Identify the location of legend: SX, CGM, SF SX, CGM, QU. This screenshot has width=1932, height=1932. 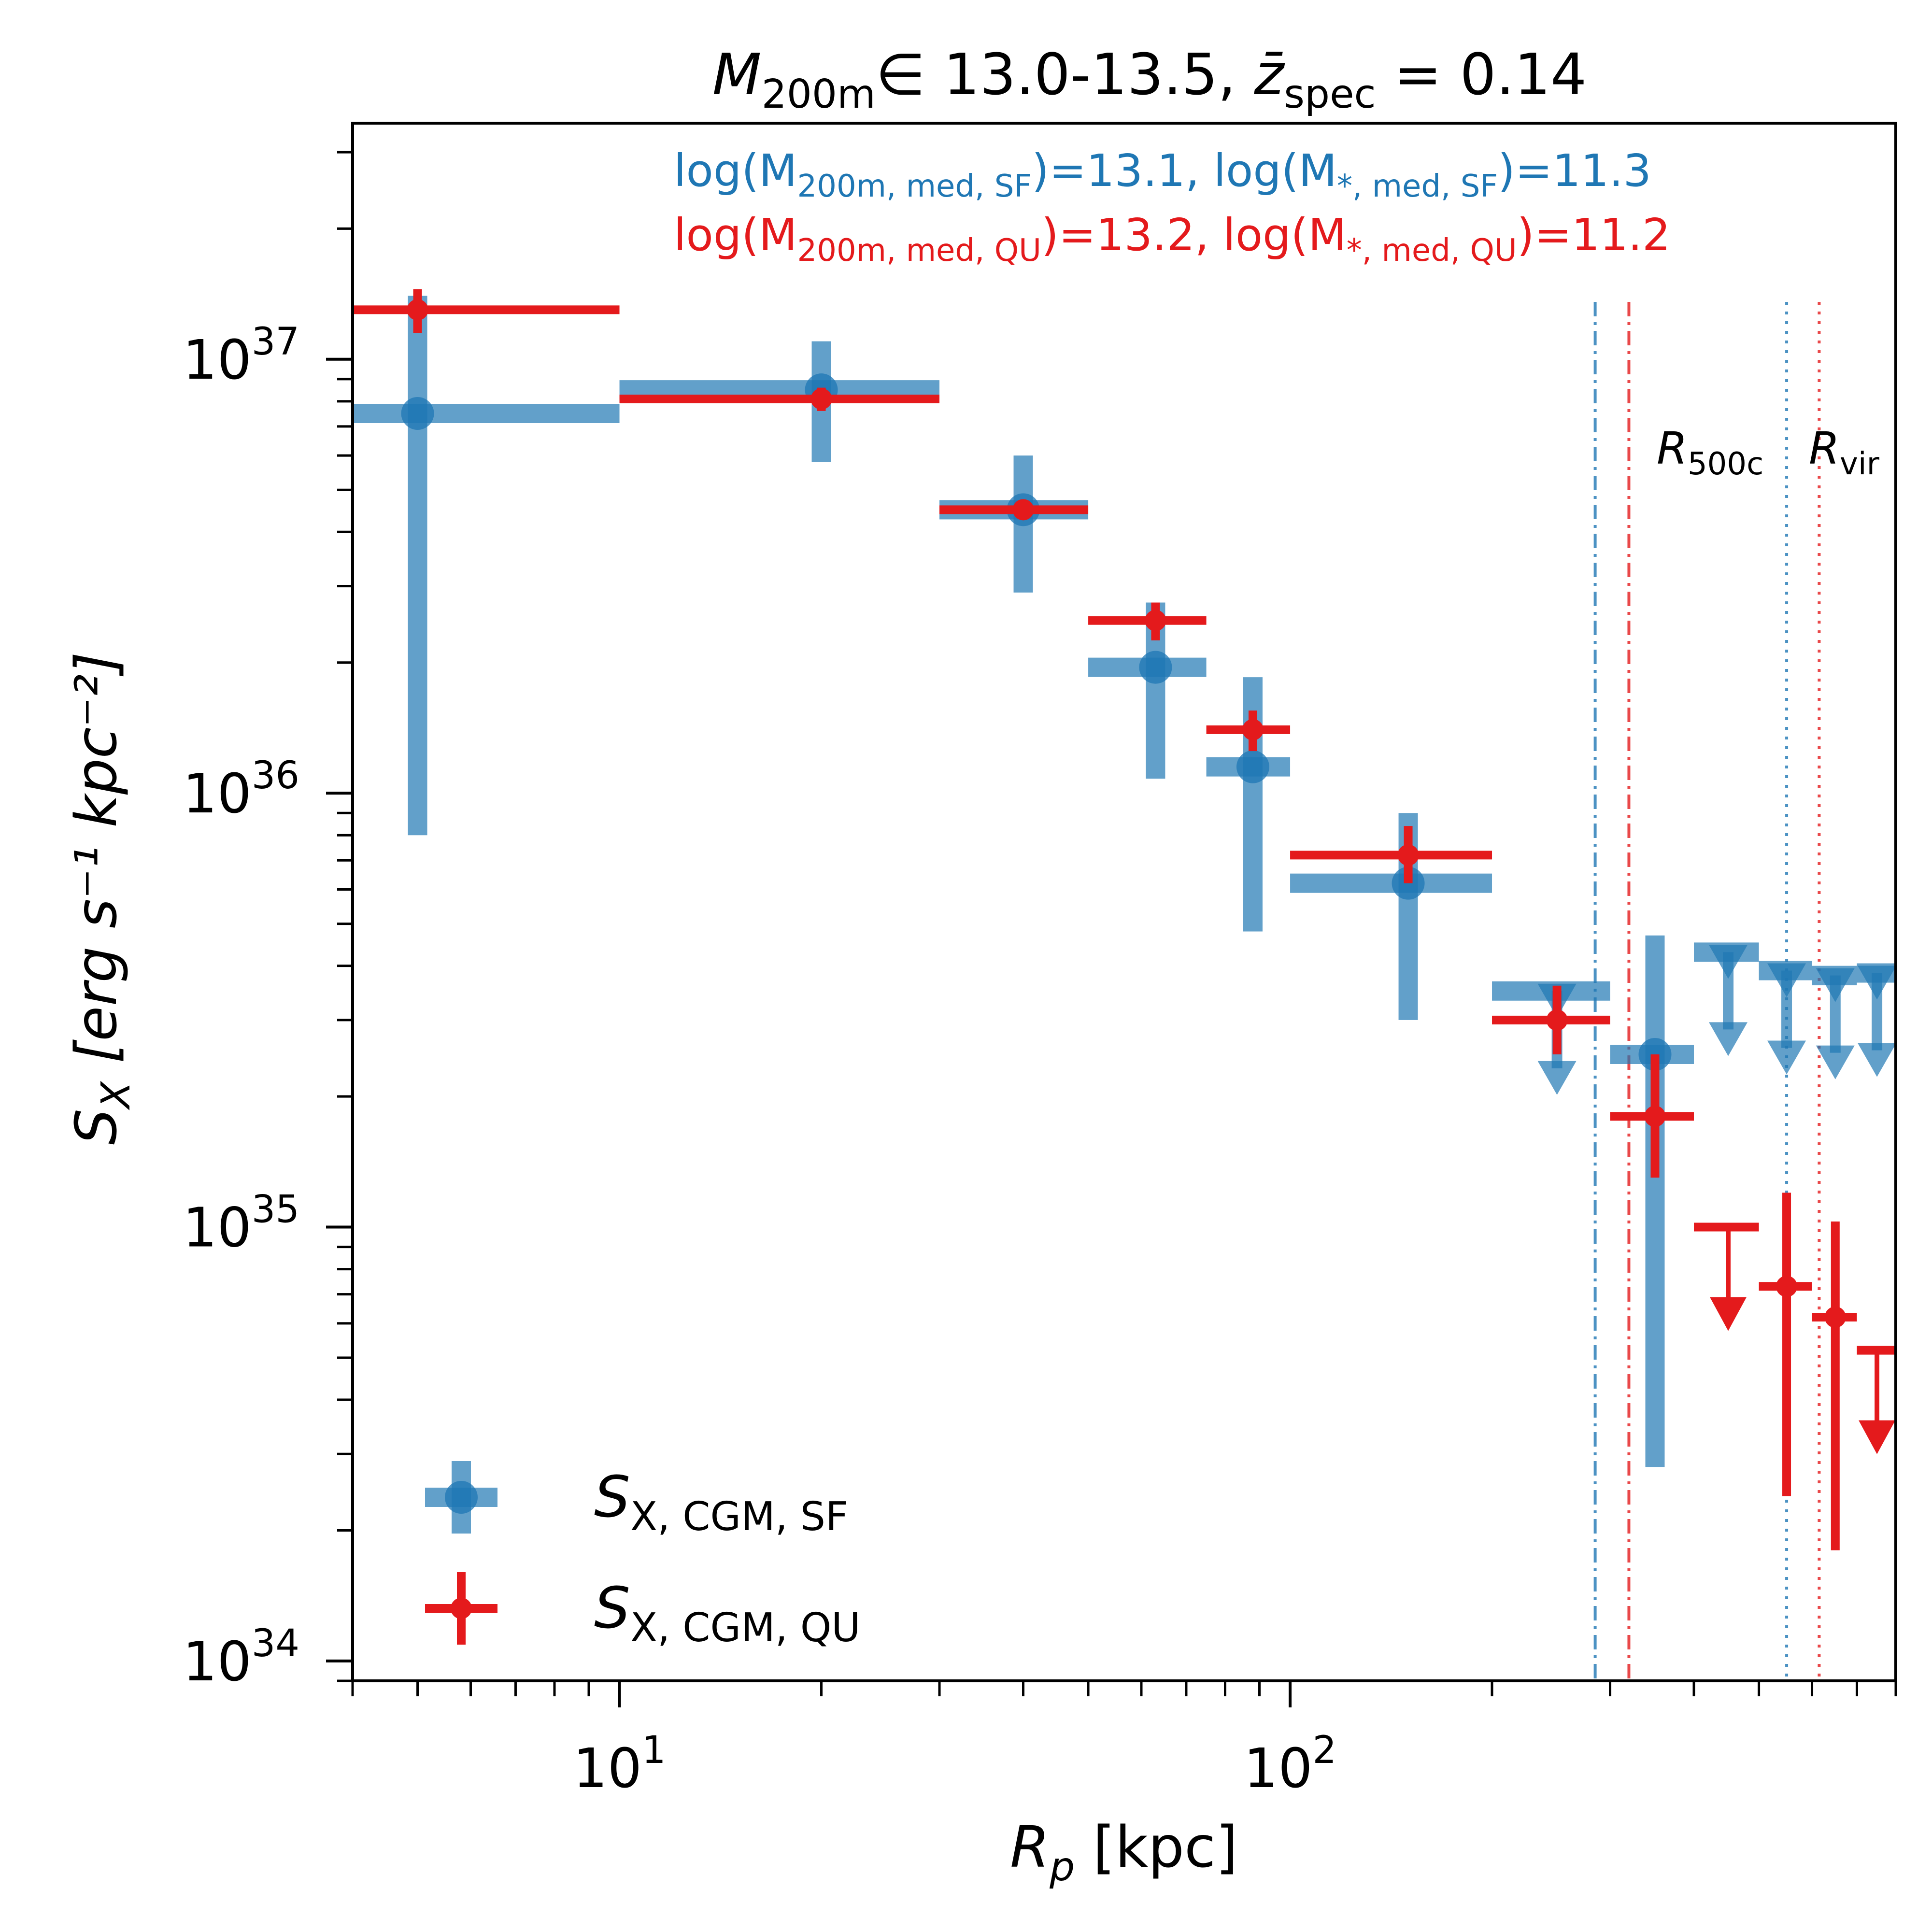
(642, 1556).